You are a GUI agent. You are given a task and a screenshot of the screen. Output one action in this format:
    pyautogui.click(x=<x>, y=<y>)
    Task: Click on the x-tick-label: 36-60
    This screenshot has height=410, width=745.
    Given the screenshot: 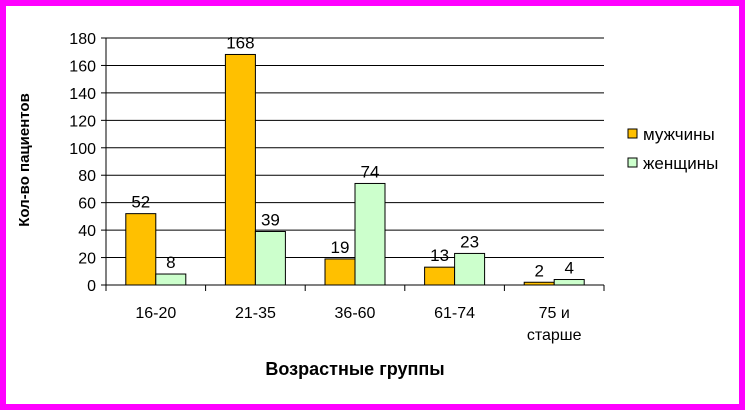 What is the action you would take?
    pyautogui.click(x=355, y=313)
    